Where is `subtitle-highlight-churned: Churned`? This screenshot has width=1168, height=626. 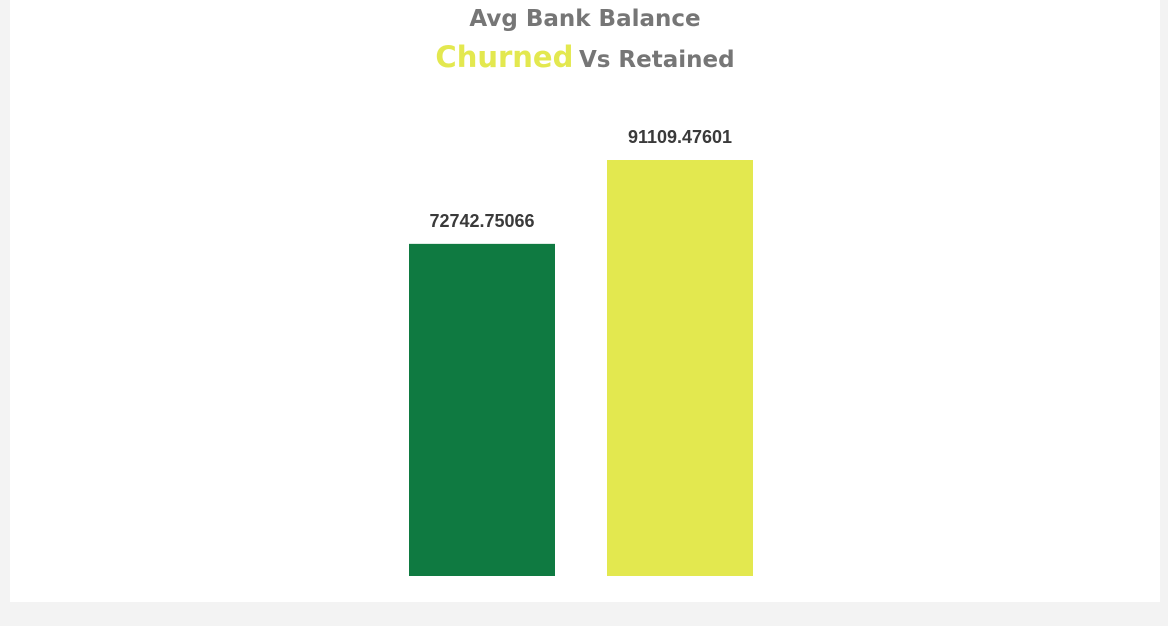
subtitle-highlight-churned: Churned is located at coordinates (504, 57).